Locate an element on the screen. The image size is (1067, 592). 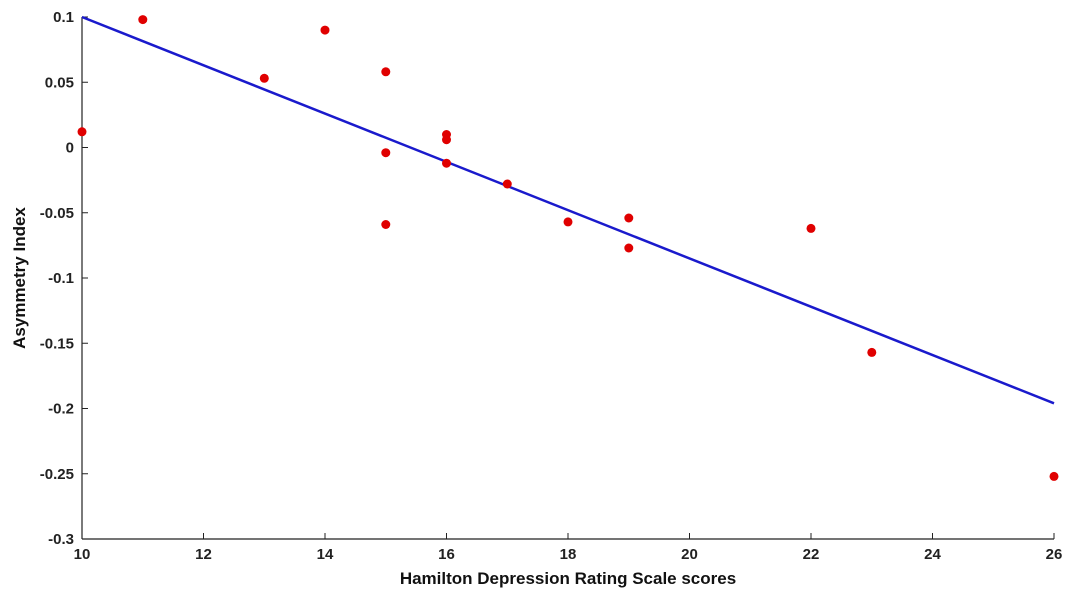
x-tick-label: 10 is located at coordinates (82, 554).